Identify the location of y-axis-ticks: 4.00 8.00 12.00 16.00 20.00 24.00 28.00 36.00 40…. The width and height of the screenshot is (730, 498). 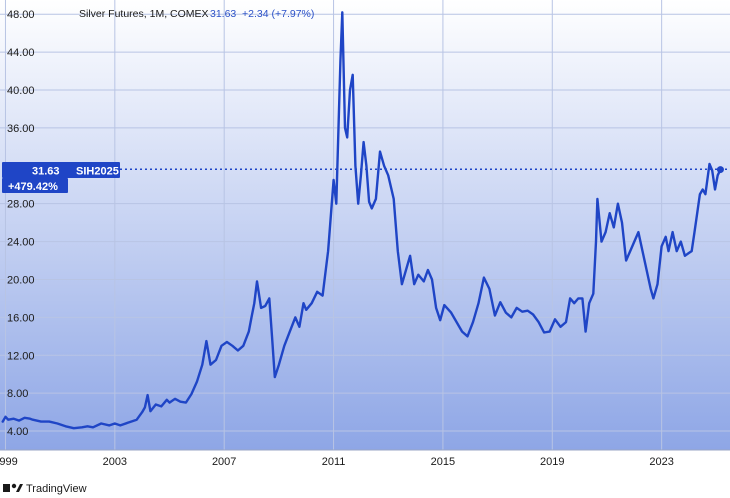
(21, 223).